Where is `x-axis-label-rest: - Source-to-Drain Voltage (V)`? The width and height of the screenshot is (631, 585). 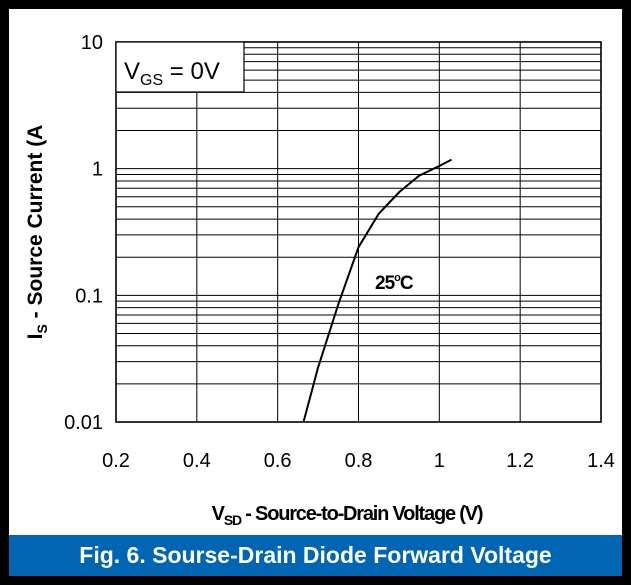 x-axis-label-rest: - Source-to-Drain Voltage (V) is located at coordinates (362, 514).